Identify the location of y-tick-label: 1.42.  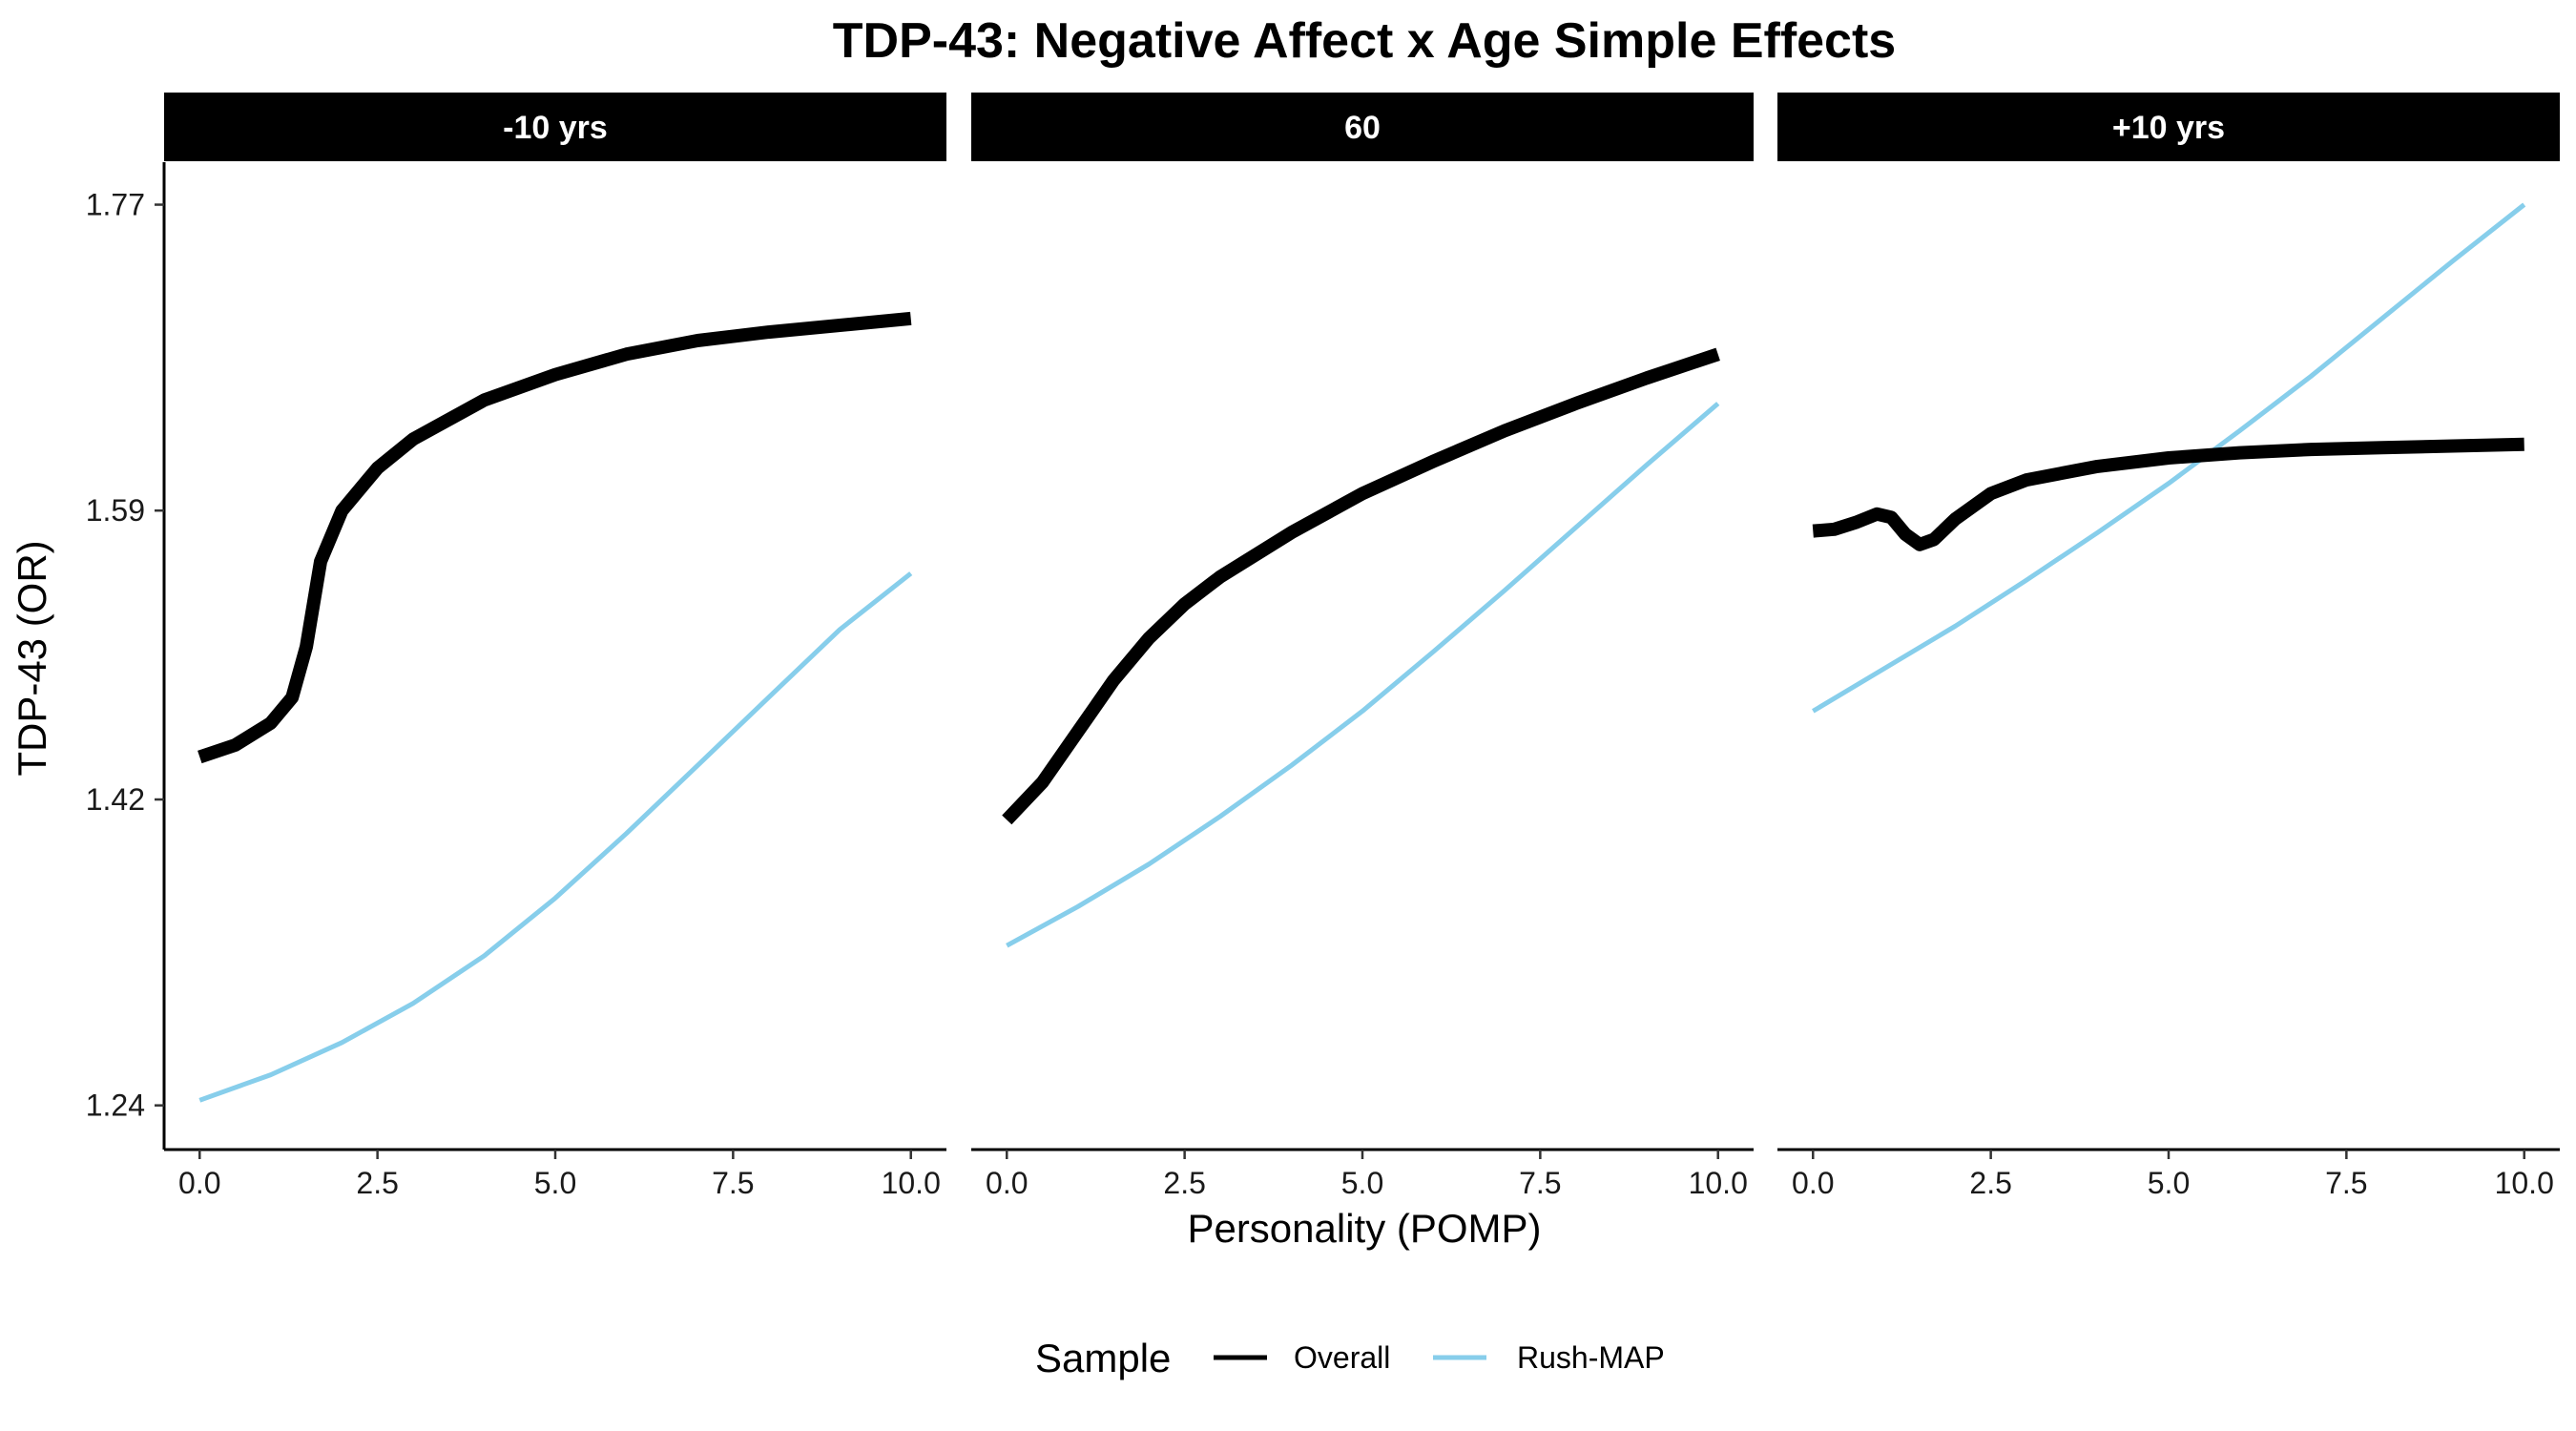
(115, 799).